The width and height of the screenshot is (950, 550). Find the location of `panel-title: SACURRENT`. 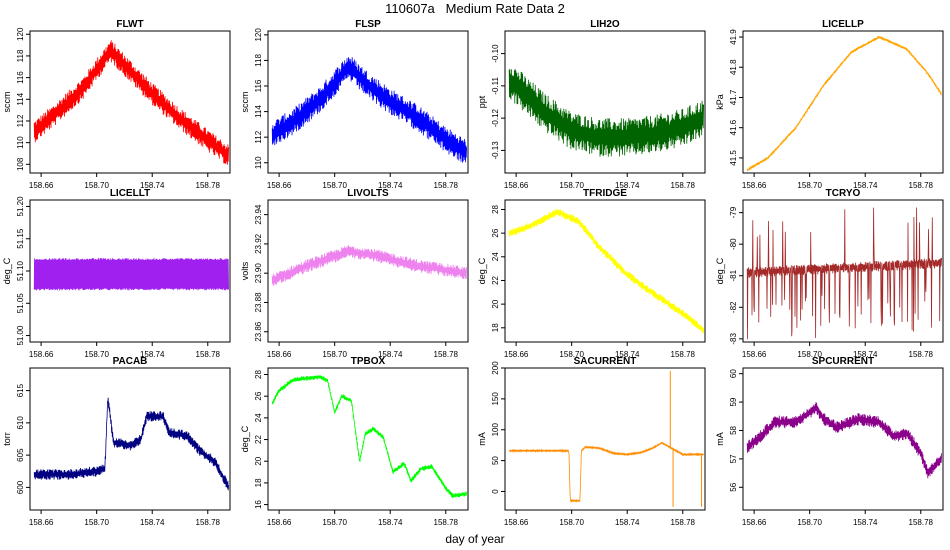

panel-title: SACURRENT is located at coordinates (605, 361).